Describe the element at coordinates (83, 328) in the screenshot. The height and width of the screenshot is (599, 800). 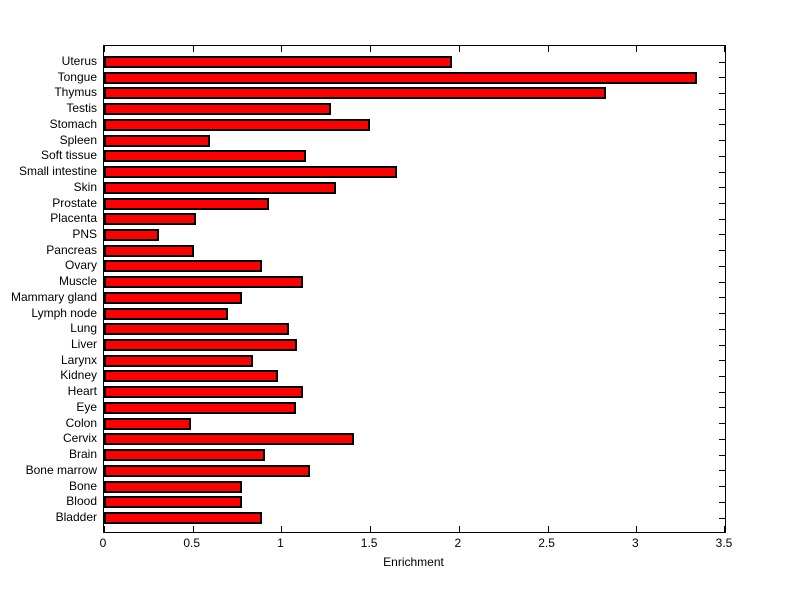
I see `y-tick-label: Lung` at that location.